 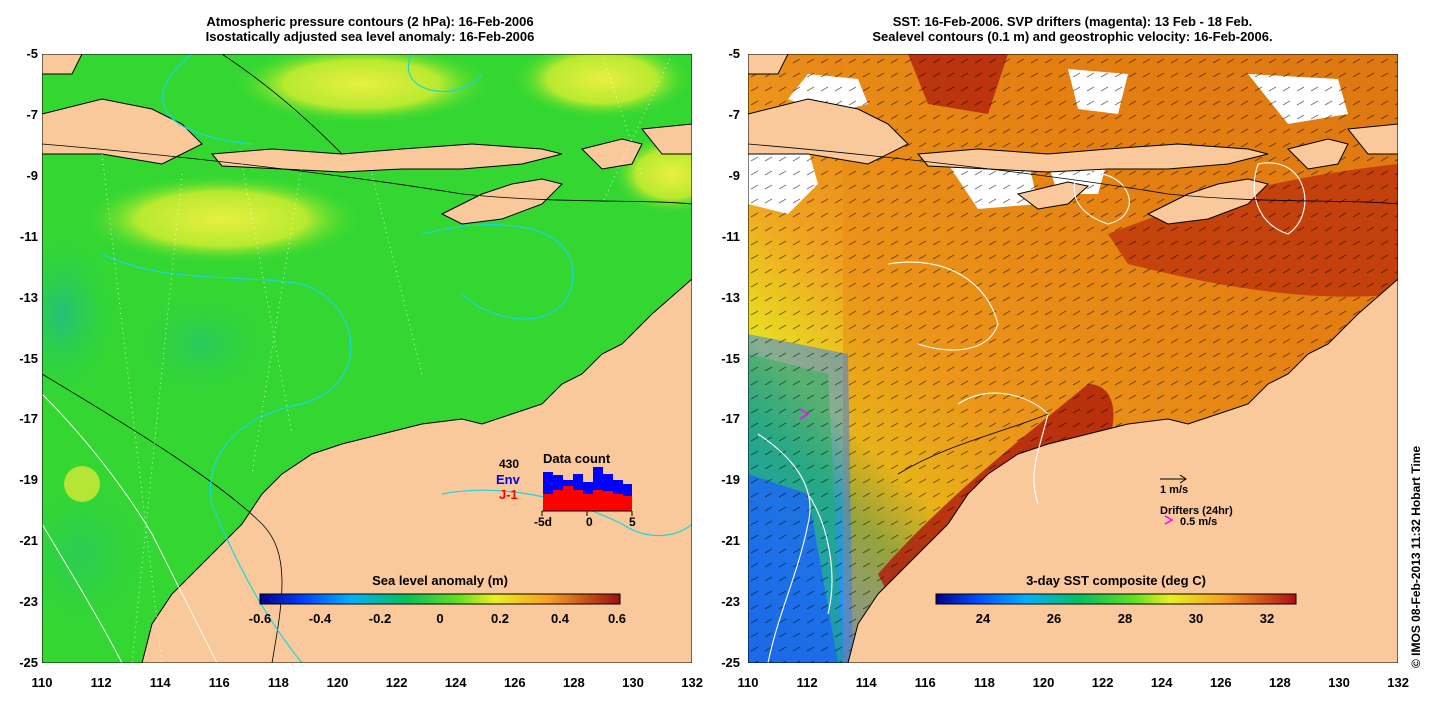 What do you see at coordinates (984, 682) in the screenshot?
I see `right-xtick-4: 118` at bounding box center [984, 682].